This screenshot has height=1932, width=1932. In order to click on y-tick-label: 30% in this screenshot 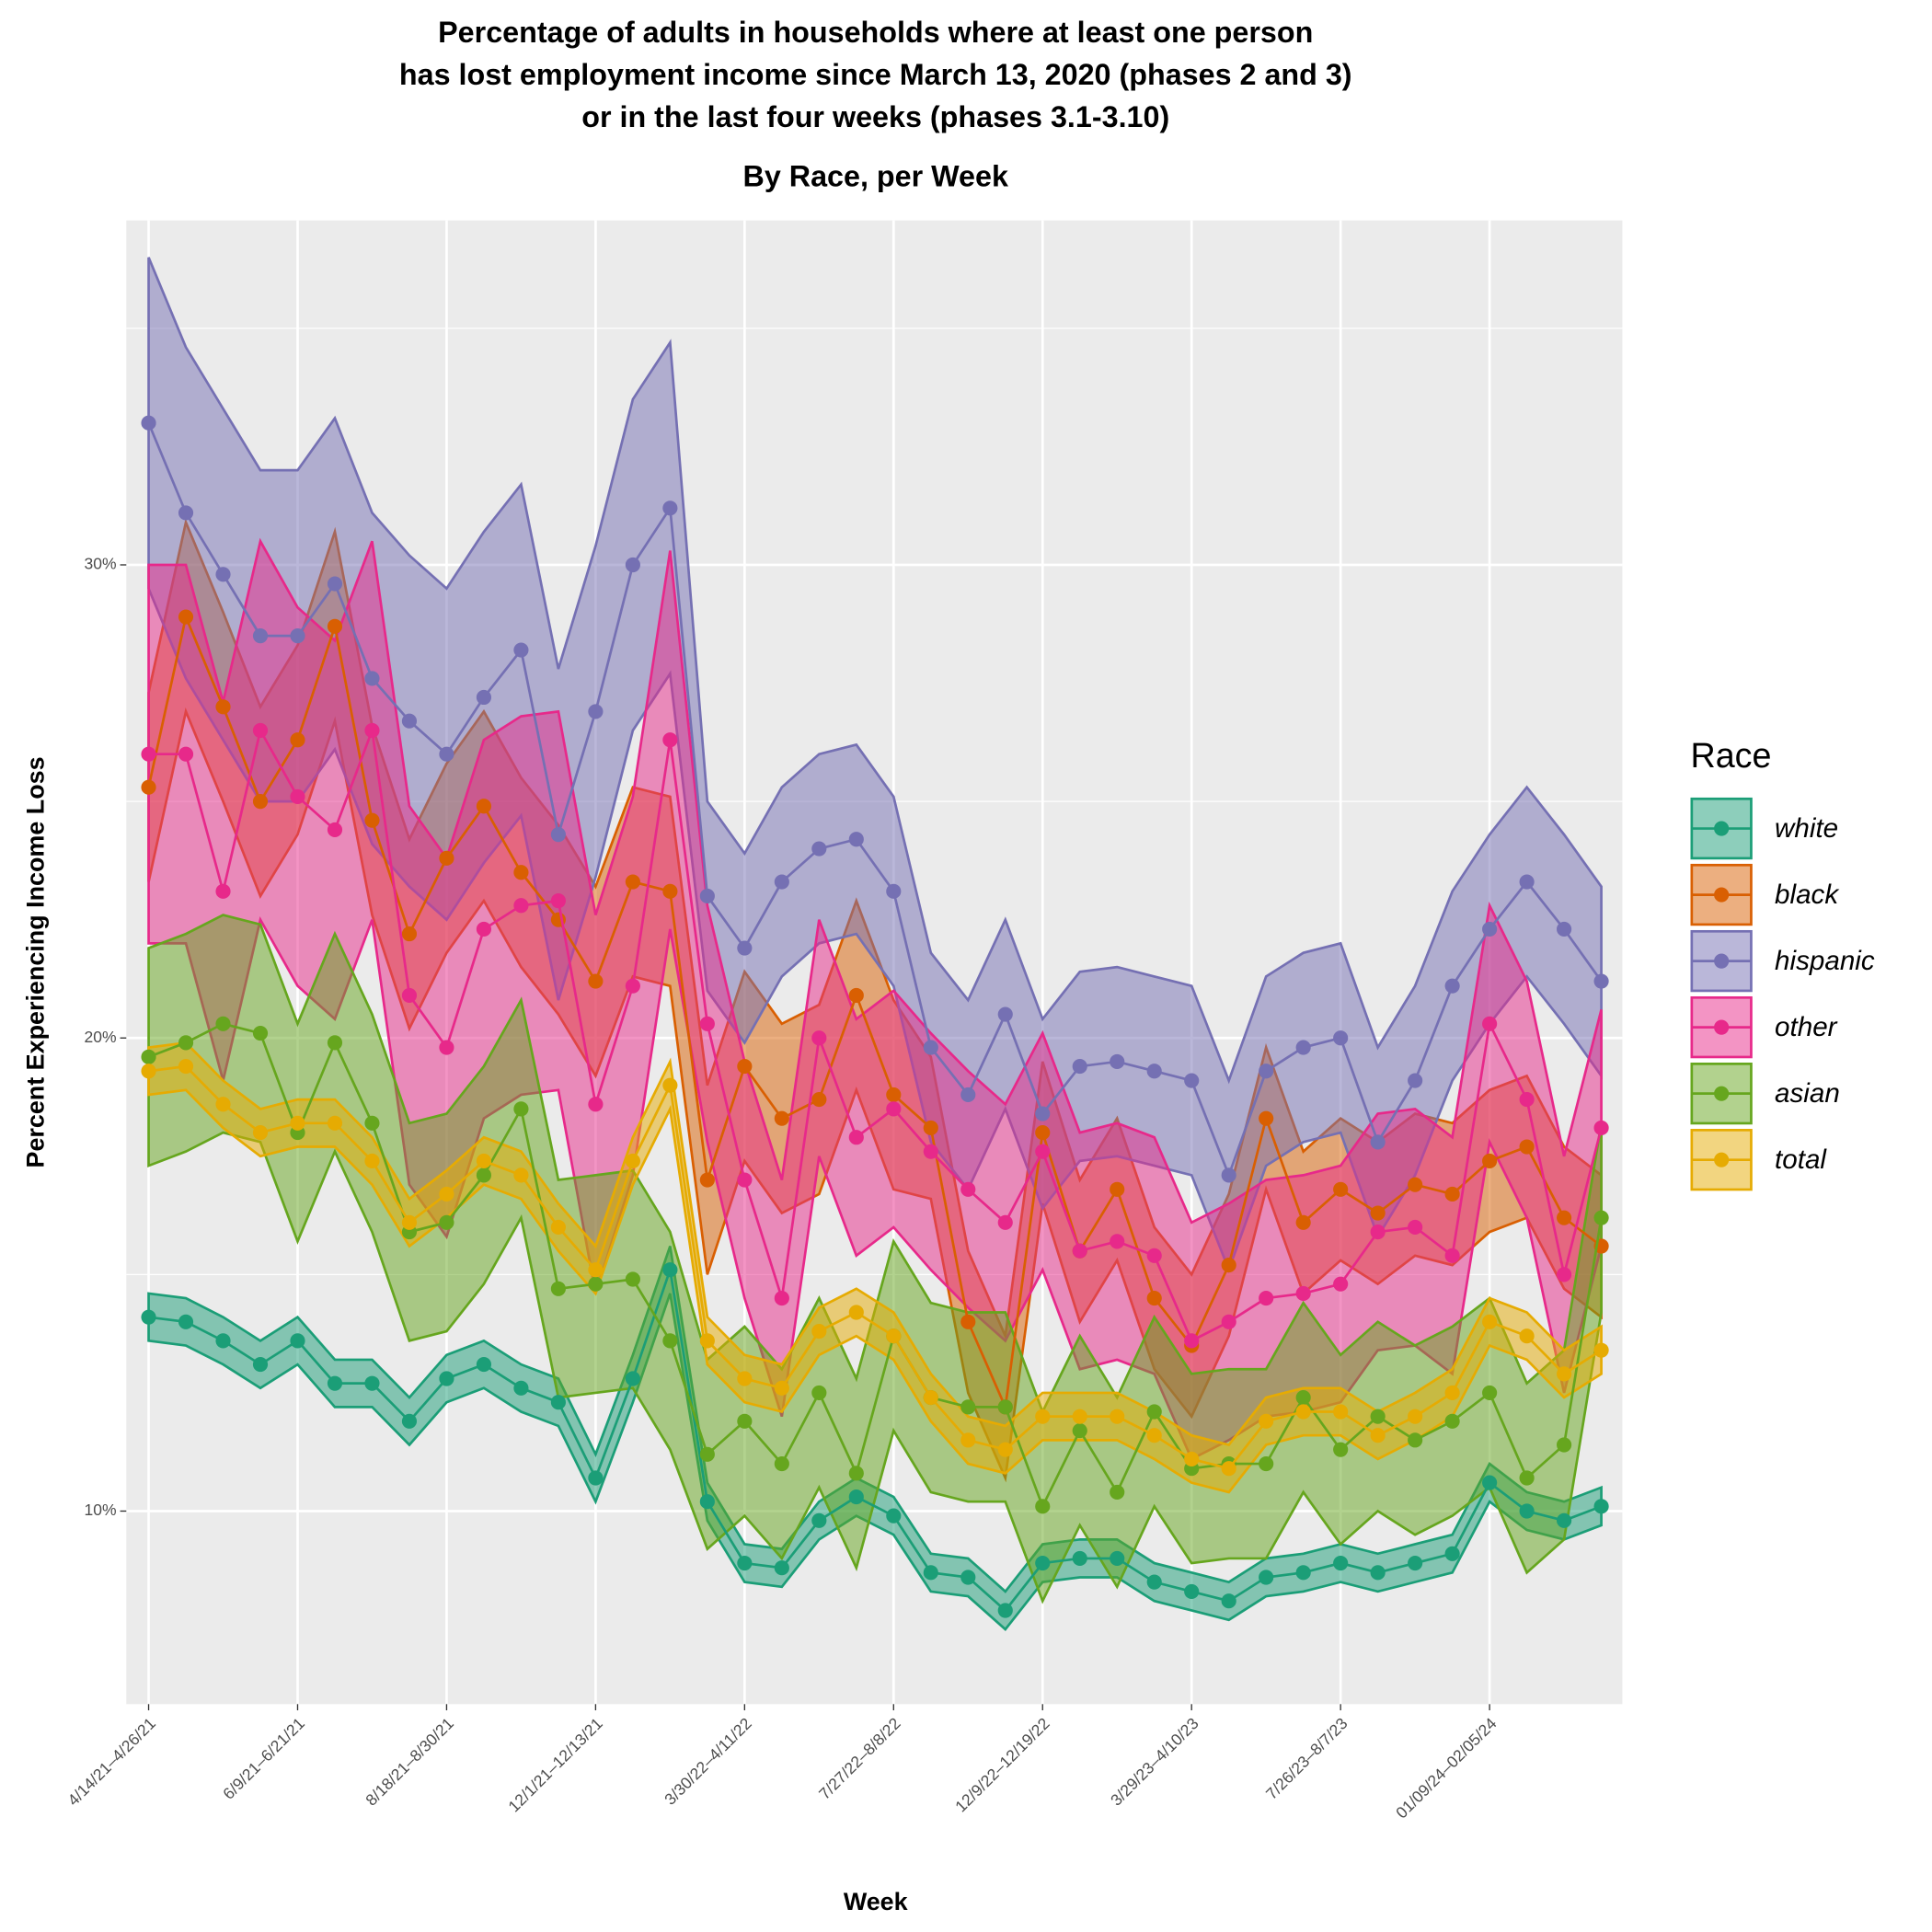, I will do `click(101, 564)`.